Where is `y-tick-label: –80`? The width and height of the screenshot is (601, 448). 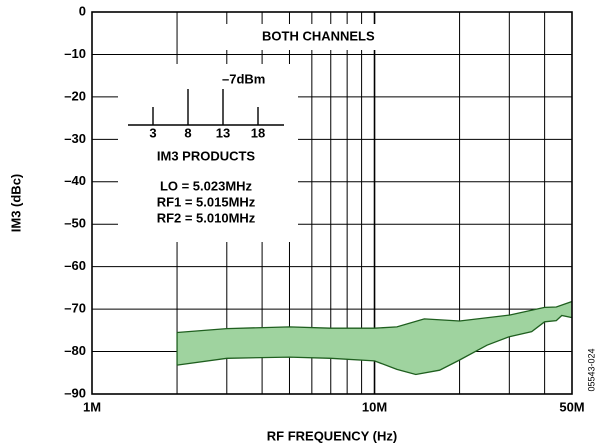 y-tick-label: –80 is located at coordinates (75, 350).